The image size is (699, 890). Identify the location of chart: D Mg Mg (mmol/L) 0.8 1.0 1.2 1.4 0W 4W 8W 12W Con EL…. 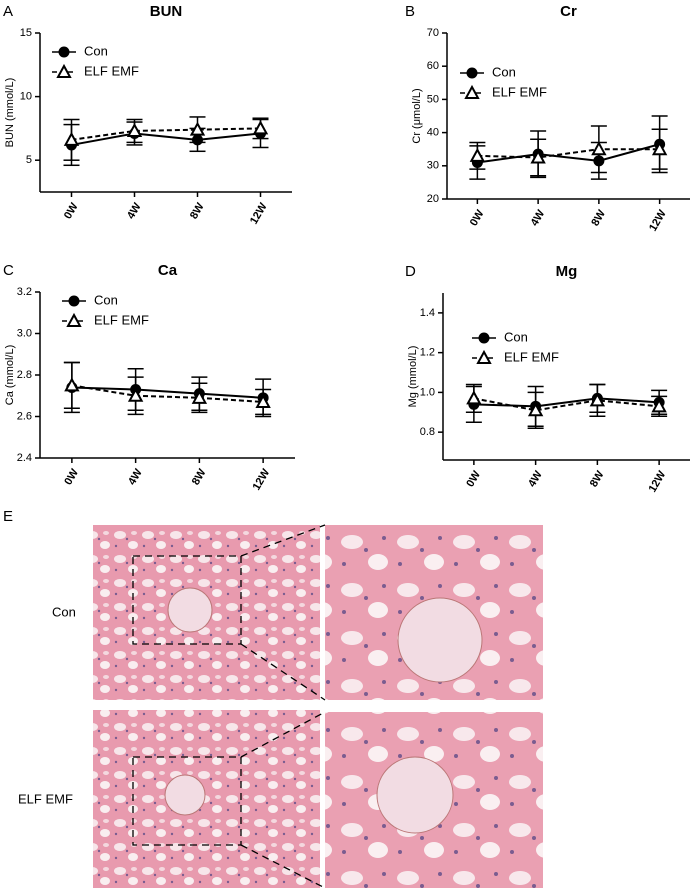
(547, 379).